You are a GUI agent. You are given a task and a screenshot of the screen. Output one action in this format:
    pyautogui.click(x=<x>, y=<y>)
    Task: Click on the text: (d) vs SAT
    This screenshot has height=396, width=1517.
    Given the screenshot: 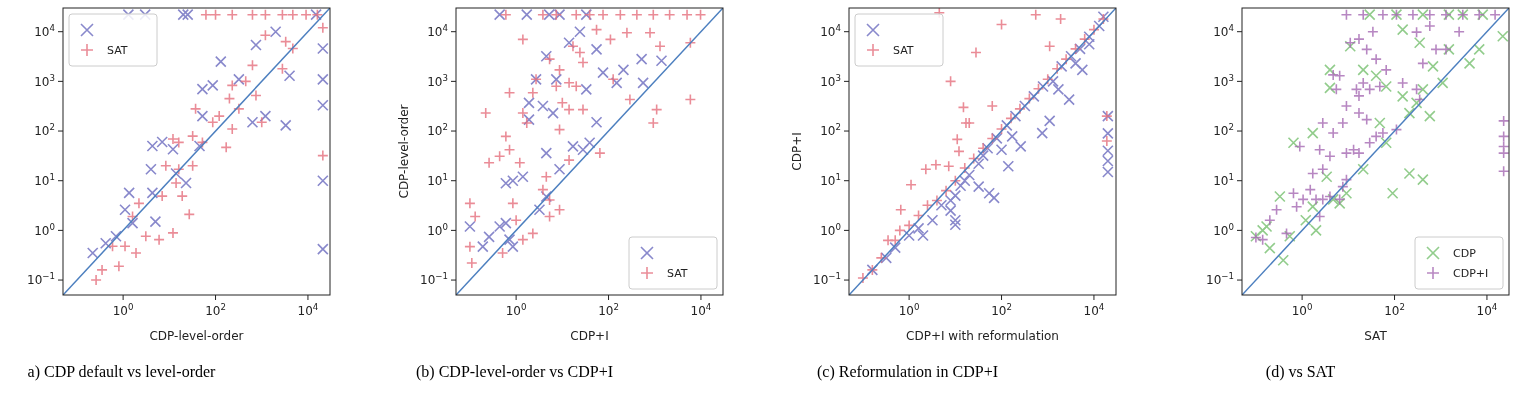 What is the action you would take?
    pyautogui.click(x=1300, y=372)
    